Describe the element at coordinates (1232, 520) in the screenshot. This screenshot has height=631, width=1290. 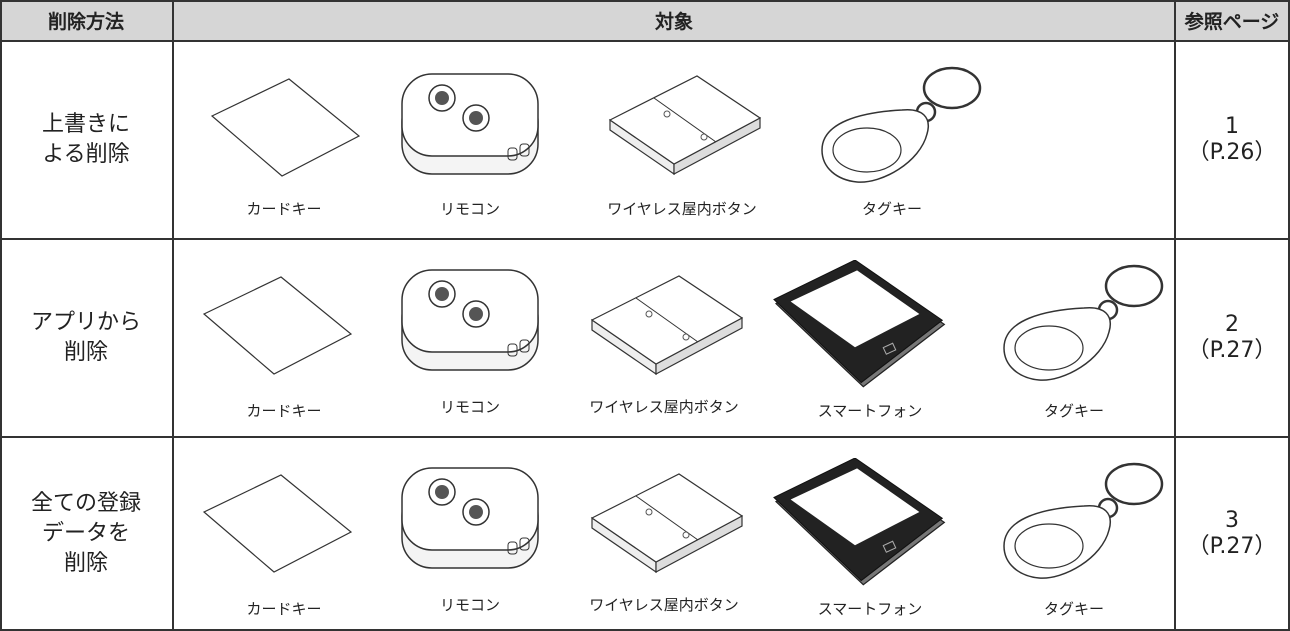
I see `reference-number: 3` at that location.